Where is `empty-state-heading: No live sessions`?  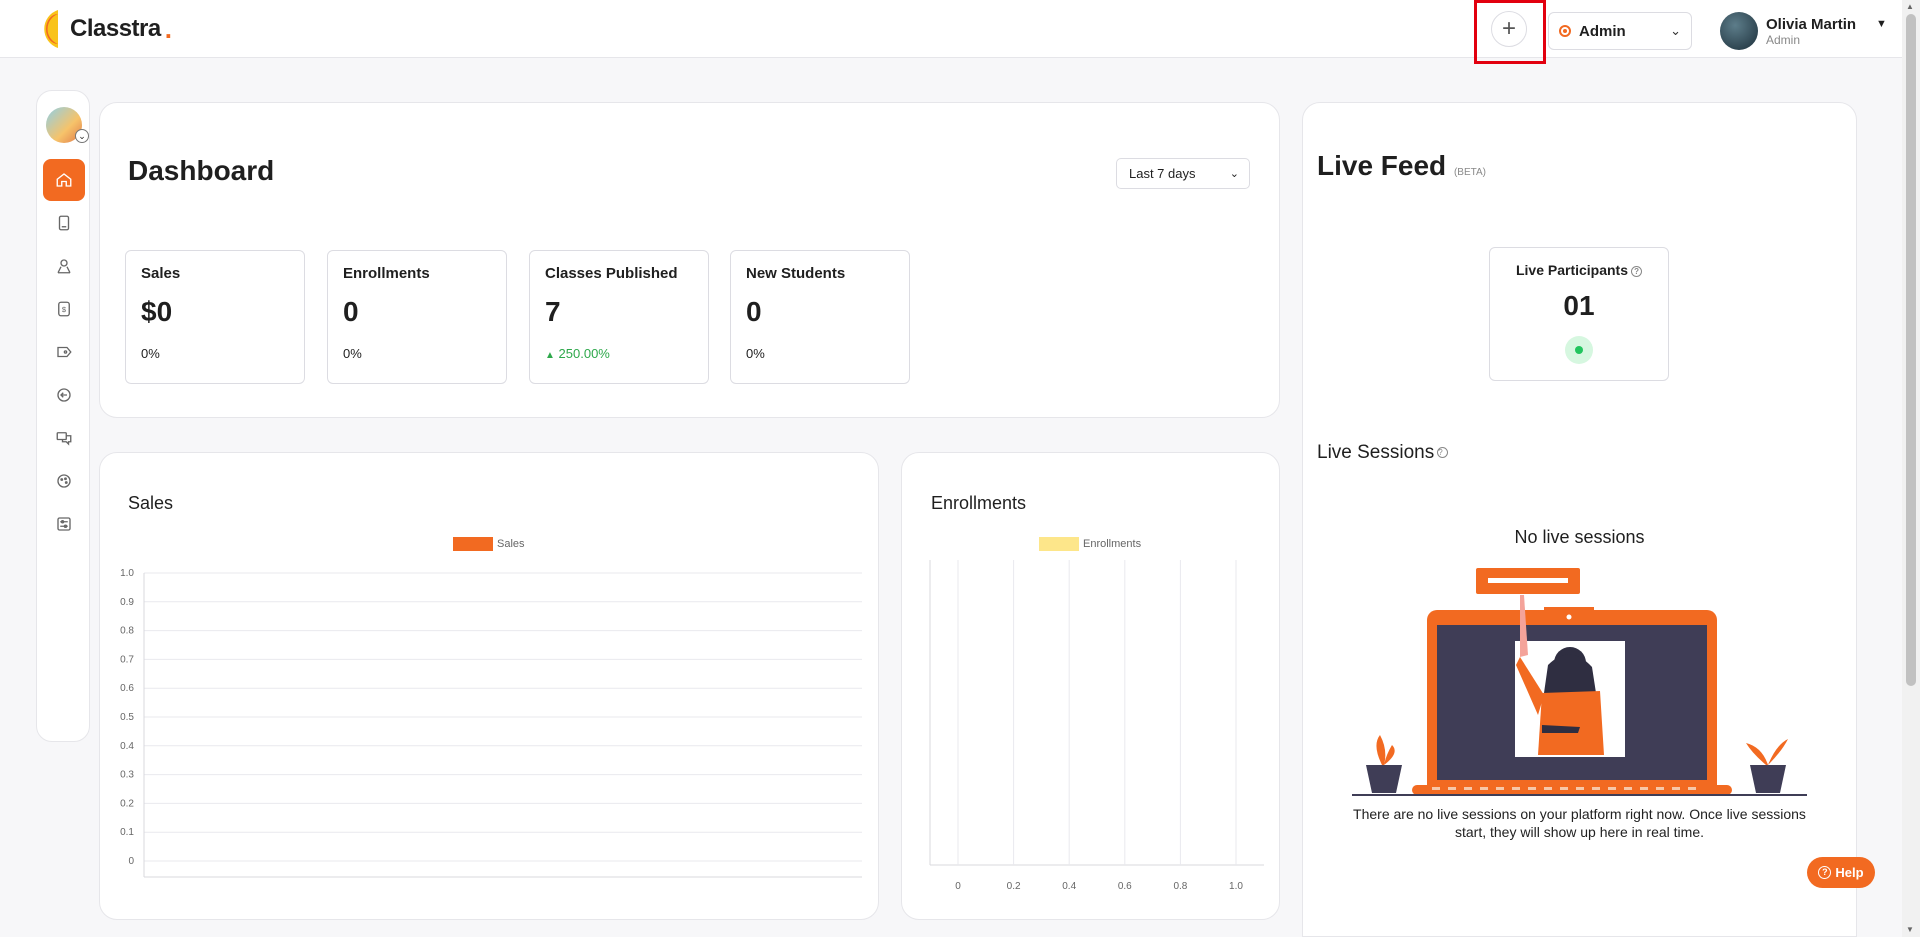 empty-state-heading: No live sessions is located at coordinates (1579, 537).